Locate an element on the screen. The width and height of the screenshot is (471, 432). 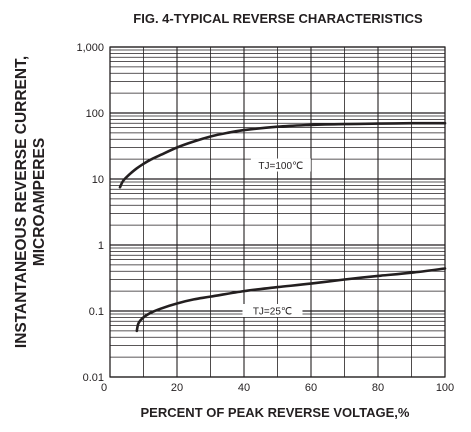
y-tick-label: 1 is located at coordinates (101, 246).